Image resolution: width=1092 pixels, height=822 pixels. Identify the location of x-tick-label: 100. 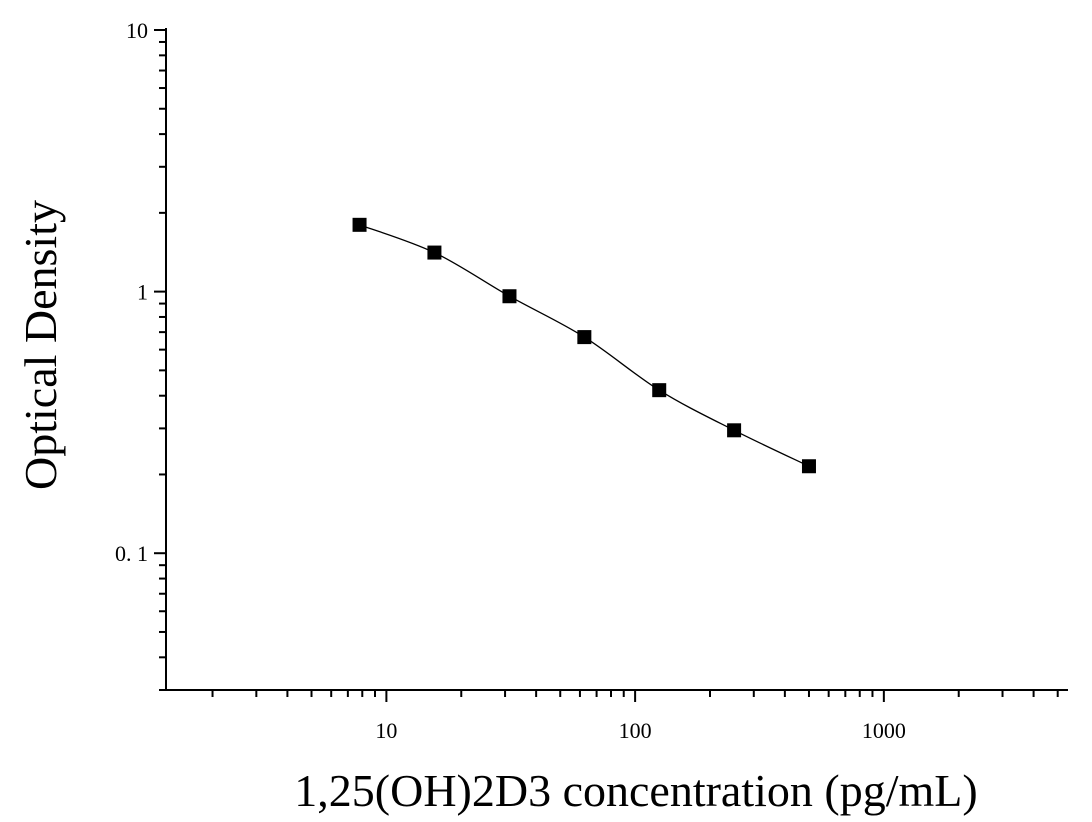
(635, 730).